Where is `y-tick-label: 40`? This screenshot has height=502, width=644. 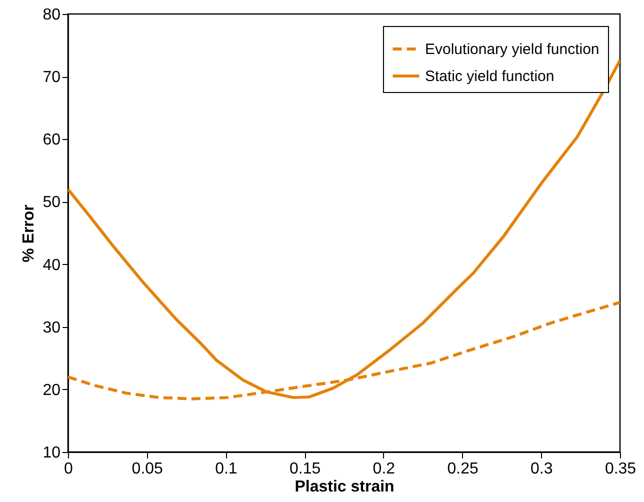 y-tick-label: 40 is located at coordinates (51, 265).